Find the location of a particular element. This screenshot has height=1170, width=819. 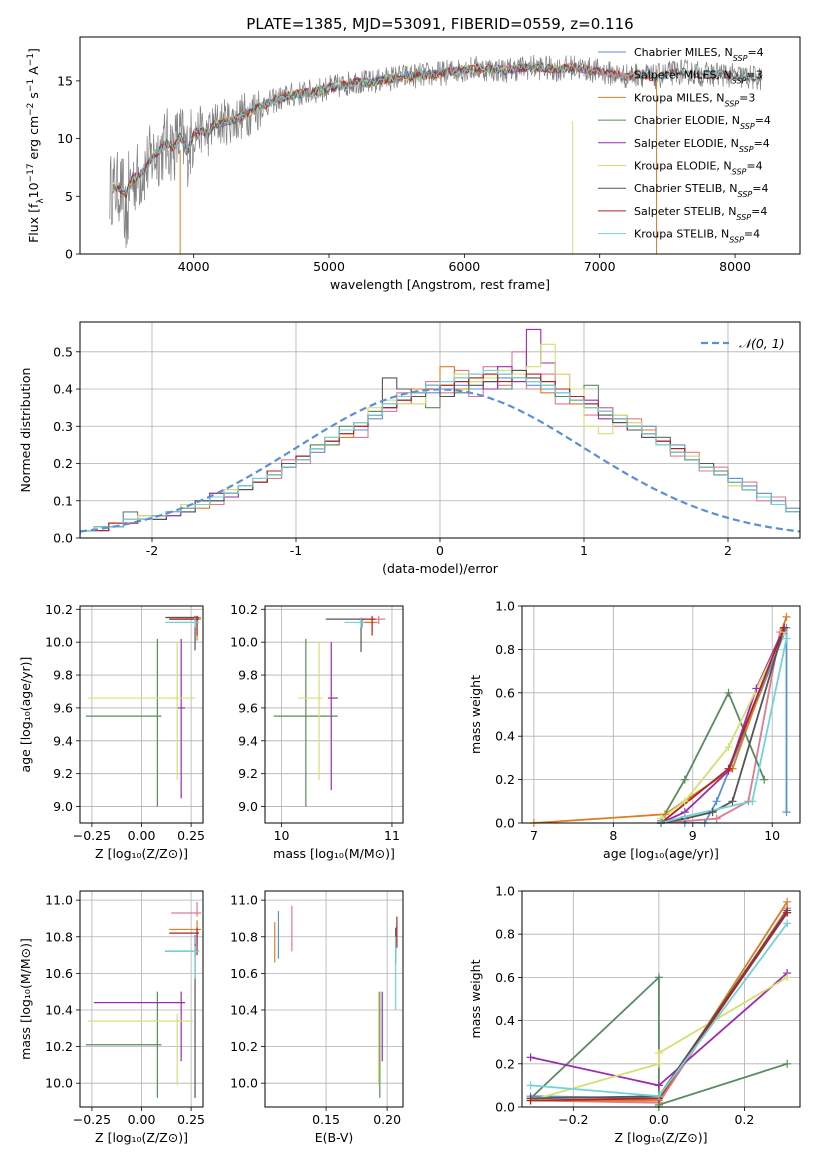

legend-label: Salpeter ELODIE, NSSP=4 is located at coordinates (702, 145).